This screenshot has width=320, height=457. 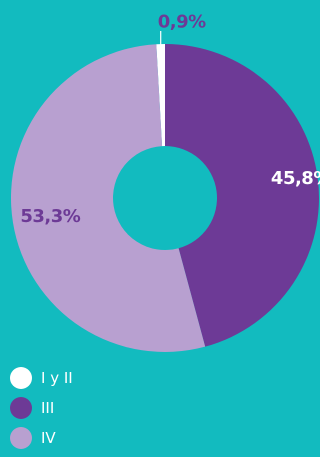 I want to click on slice-i-y-ii, so click(x=160, y=95).